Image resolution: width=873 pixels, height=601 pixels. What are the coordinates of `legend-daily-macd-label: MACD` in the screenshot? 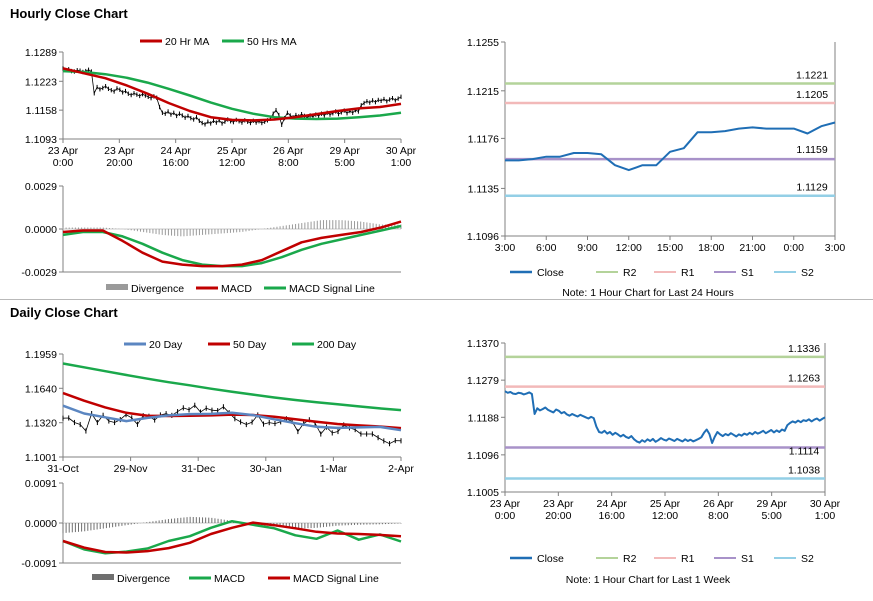 It's located at (229, 579).